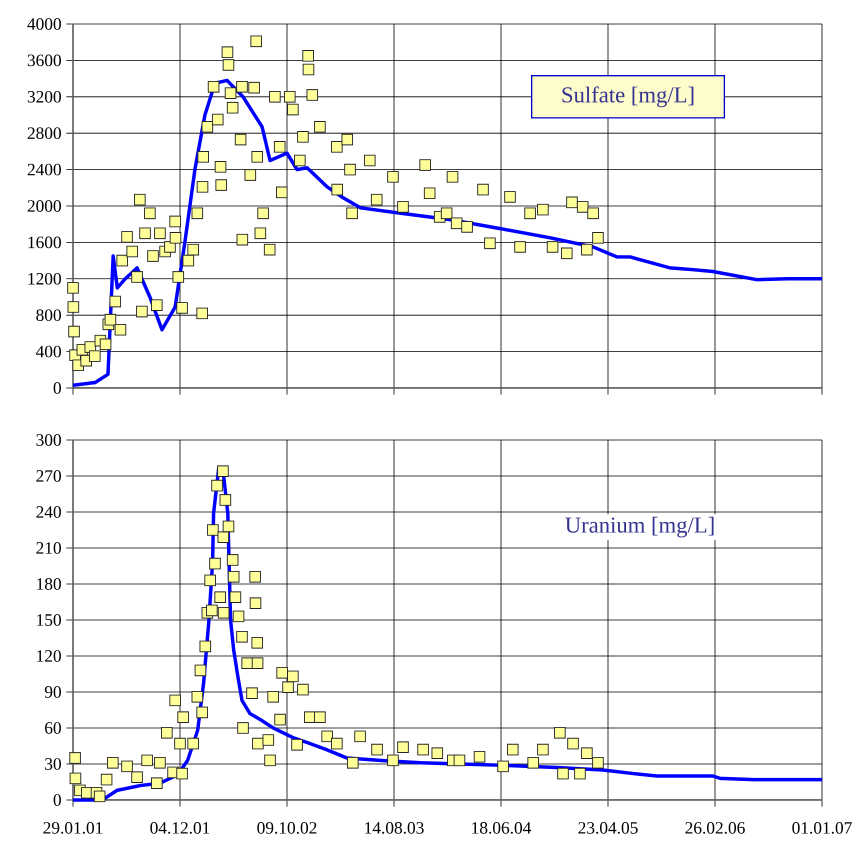  Describe the element at coordinates (44, 133) in the screenshot. I see `y-tick-label: 2800` at that location.